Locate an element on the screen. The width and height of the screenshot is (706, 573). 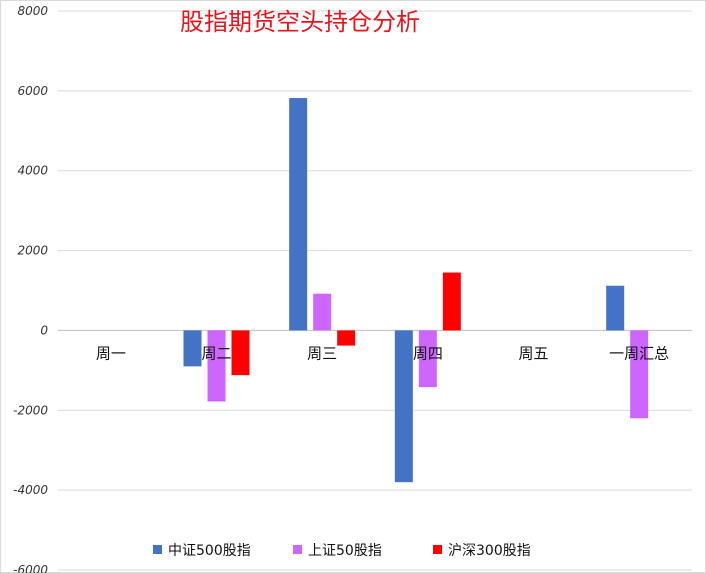
category-label: 周四 is located at coordinates (428, 353).